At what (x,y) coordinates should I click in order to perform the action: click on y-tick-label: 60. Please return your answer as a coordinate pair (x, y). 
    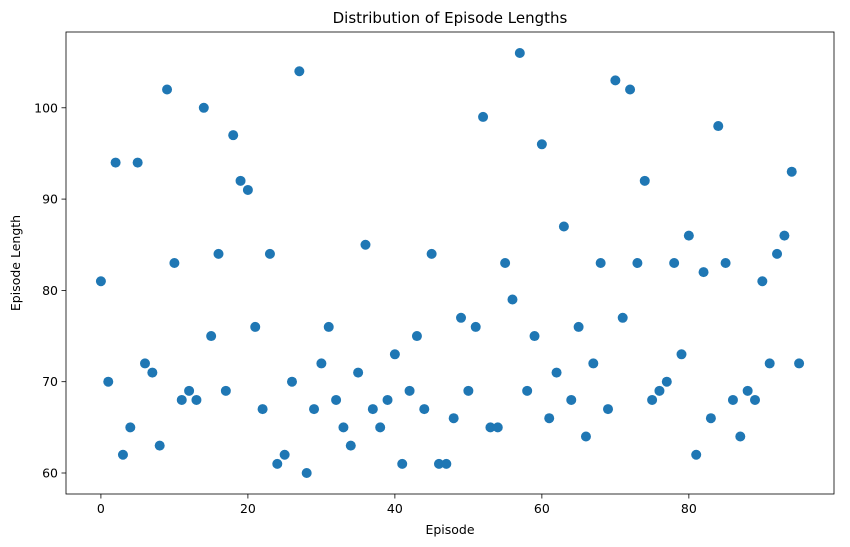
    Looking at the image, I should click on (50, 473).